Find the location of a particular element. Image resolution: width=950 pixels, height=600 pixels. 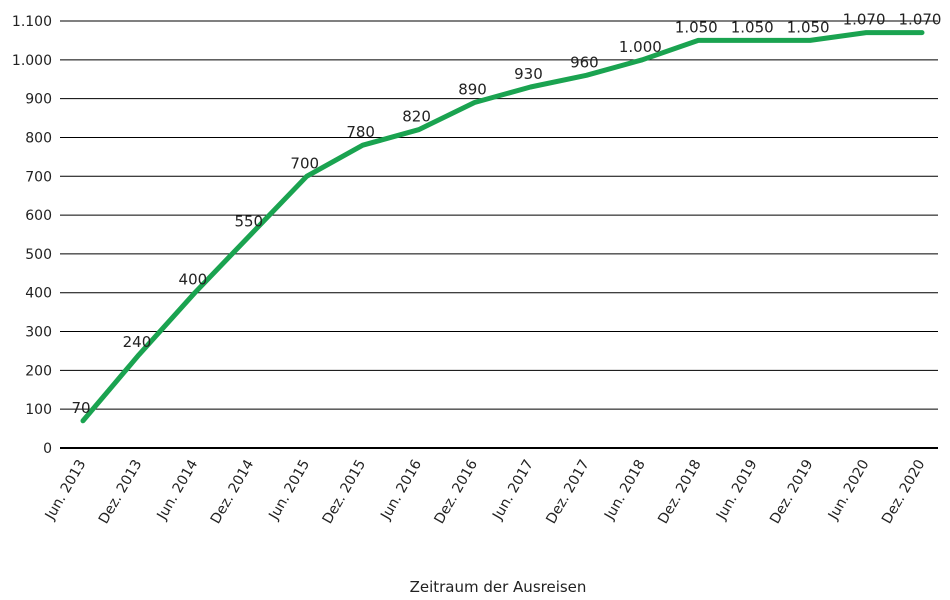

y-tick-label: 1.000 is located at coordinates (32, 61).